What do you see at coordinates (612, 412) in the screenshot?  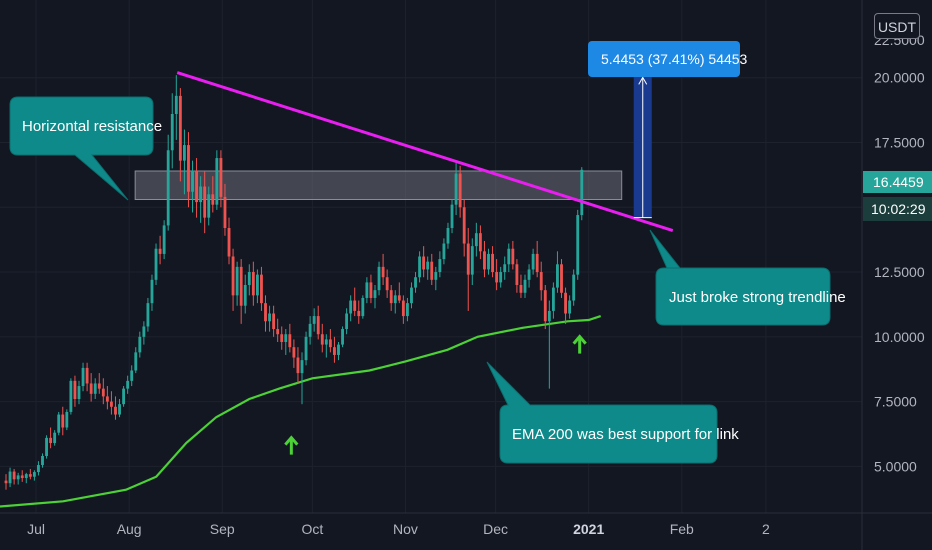 I see `callout-ema-support: EMA 200 was best support for link` at bounding box center [612, 412].